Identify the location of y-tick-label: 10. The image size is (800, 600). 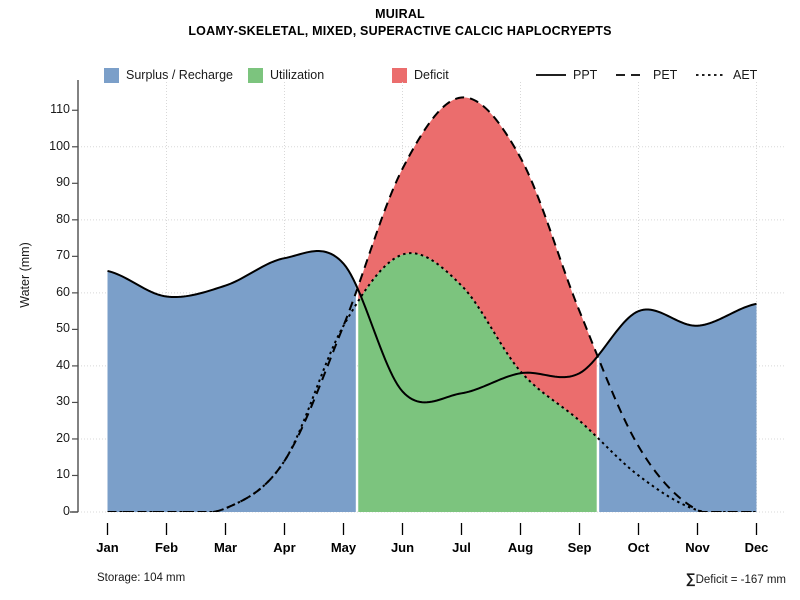
(63, 474).